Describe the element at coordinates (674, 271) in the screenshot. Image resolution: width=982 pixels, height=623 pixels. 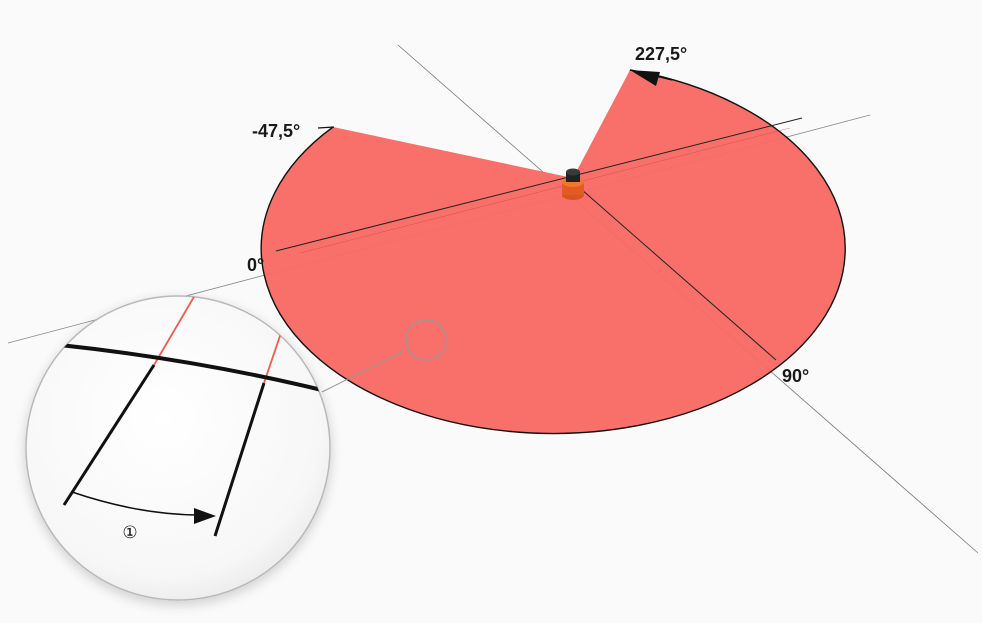
I see `ninety-degree-axis` at that location.